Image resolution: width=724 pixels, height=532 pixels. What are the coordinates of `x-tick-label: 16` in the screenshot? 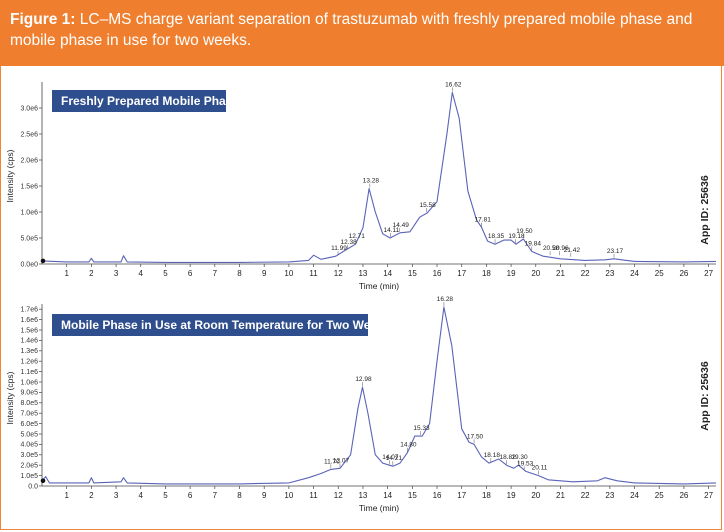 It's located at (437, 273).